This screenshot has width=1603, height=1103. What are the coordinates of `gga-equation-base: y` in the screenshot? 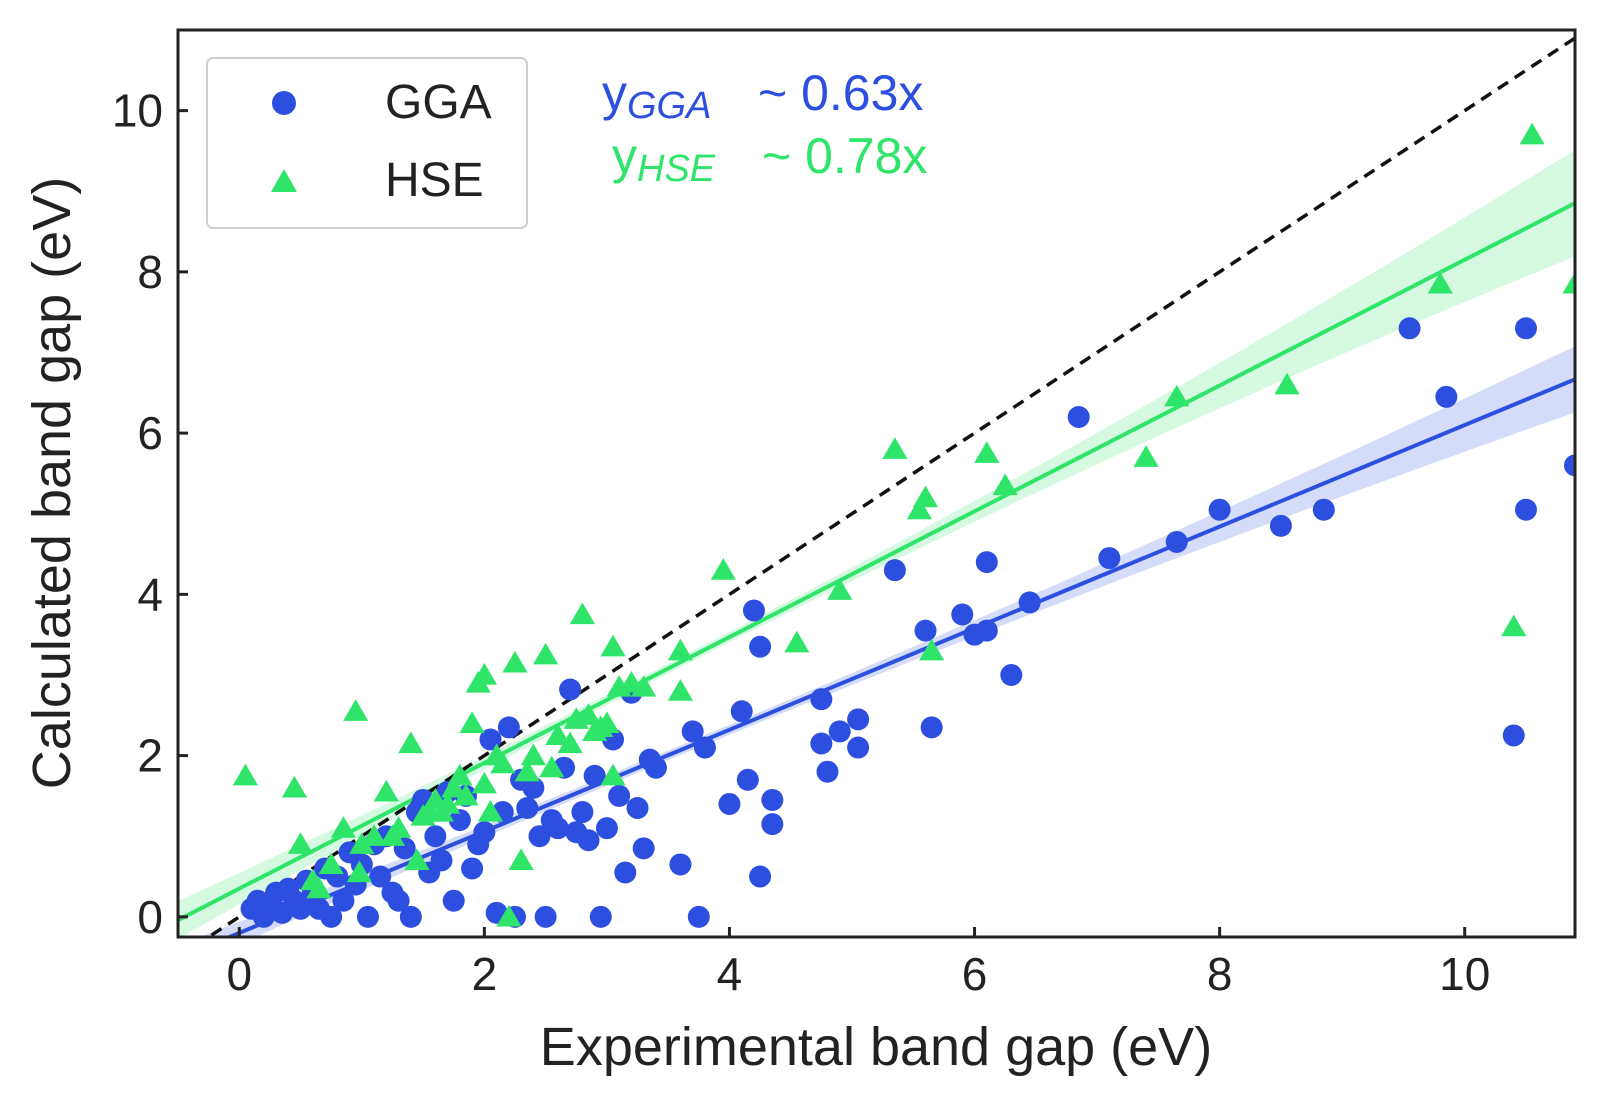 It's located at (614, 93).